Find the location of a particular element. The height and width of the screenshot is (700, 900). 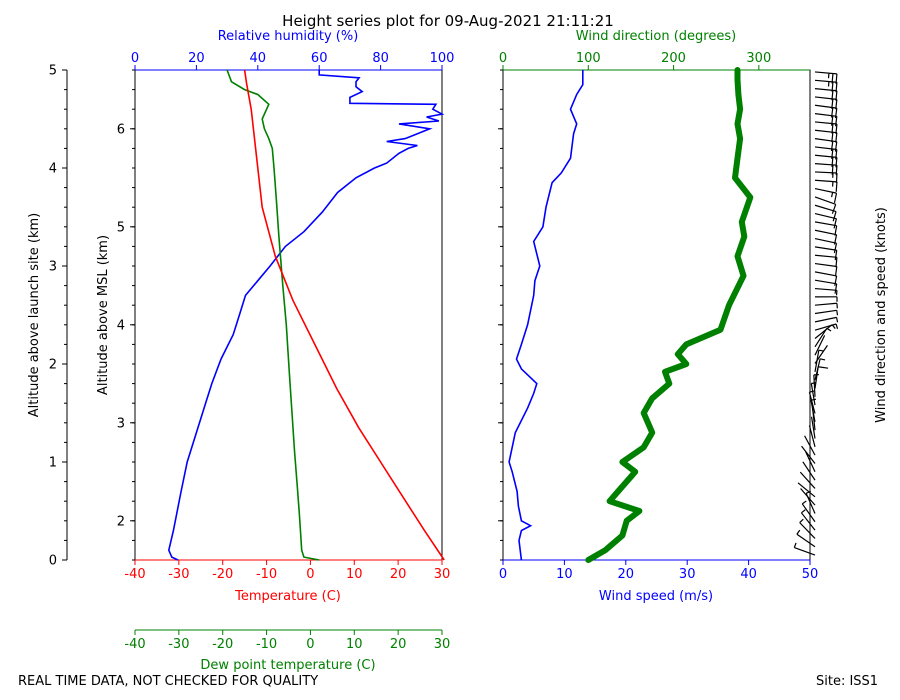

temp-tick-label: -10 is located at coordinates (266, 574).